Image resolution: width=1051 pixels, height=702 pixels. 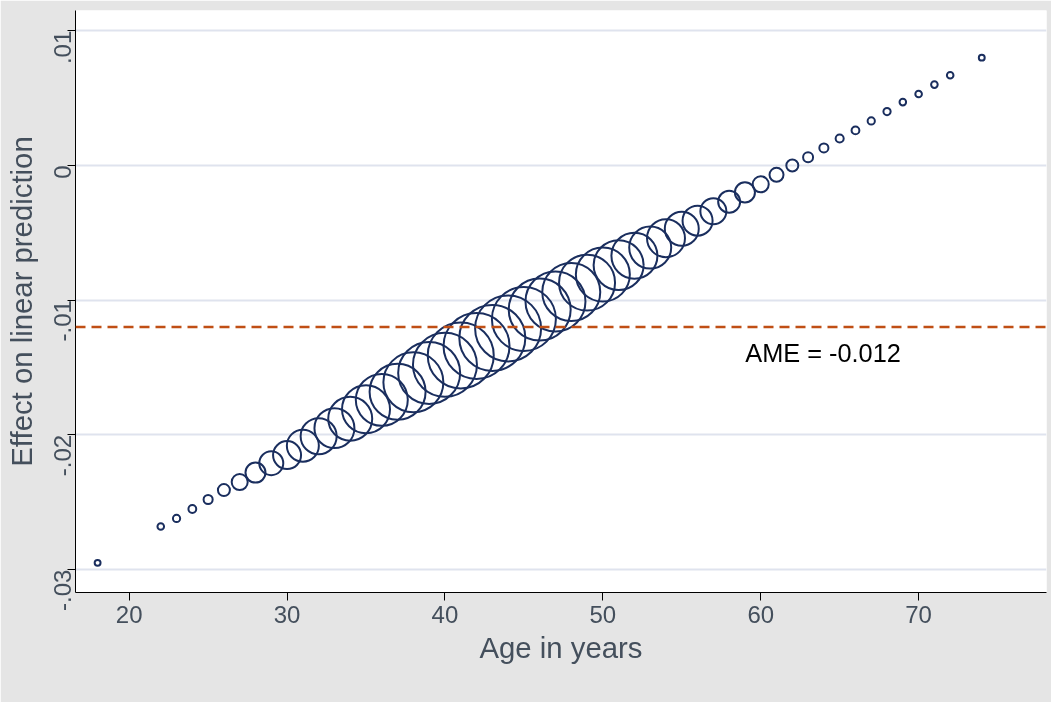 What do you see at coordinates (918, 614) in the screenshot?
I see `x-tick-label: 70` at bounding box center [918, 614].